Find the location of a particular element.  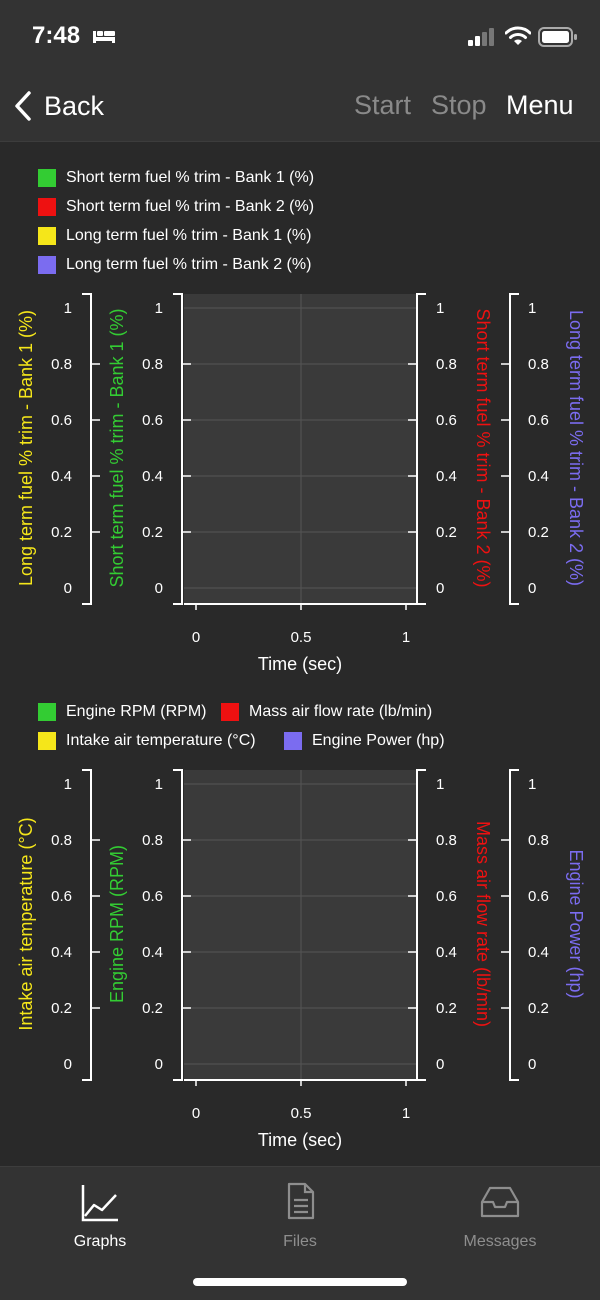

status-time: 7:48 is located at coordinates (56, 35).